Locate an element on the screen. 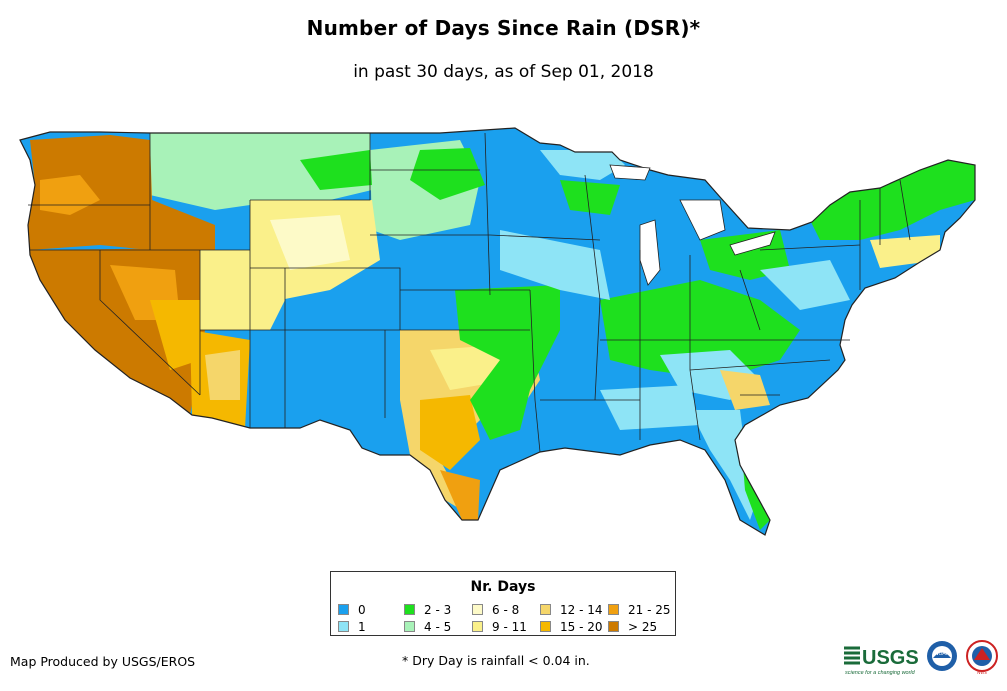 This screenshot has width=1007, height=691. legend-label: 15 - 20 is located at coordinates (581, 626).